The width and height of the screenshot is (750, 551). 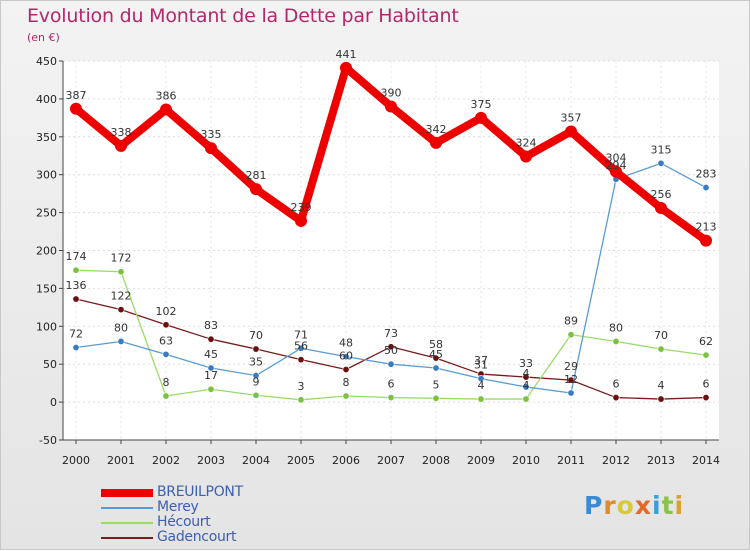 I want to click on legend-item: BREUILPONT, so click(x=172, y=492).